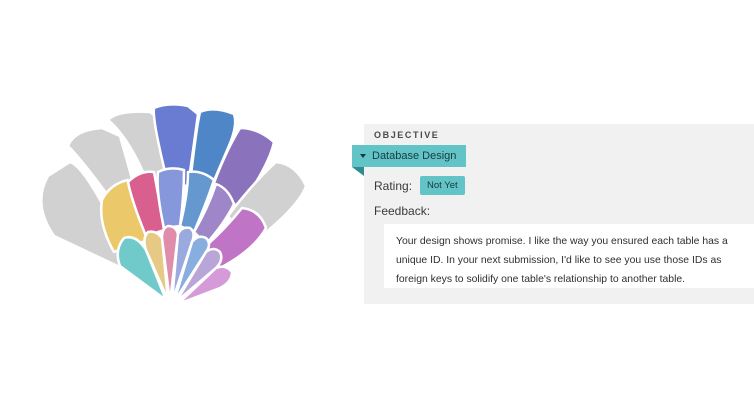 This screenshot has width=754, height=400. What do you see at coordinates (414, 156) in the screenshot?
I see `objective-tag-label: Database Design` at bounding box center [414, 156].